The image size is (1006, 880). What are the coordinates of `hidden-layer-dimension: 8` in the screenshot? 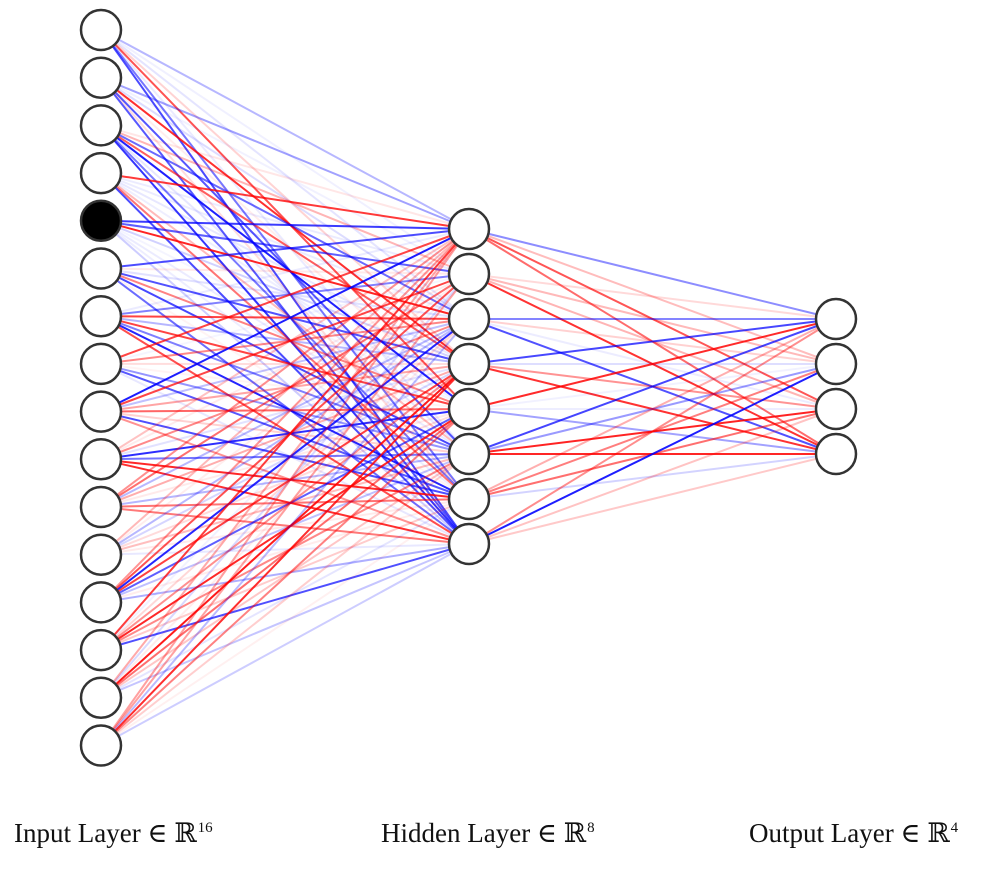 It's located at (591, 828).